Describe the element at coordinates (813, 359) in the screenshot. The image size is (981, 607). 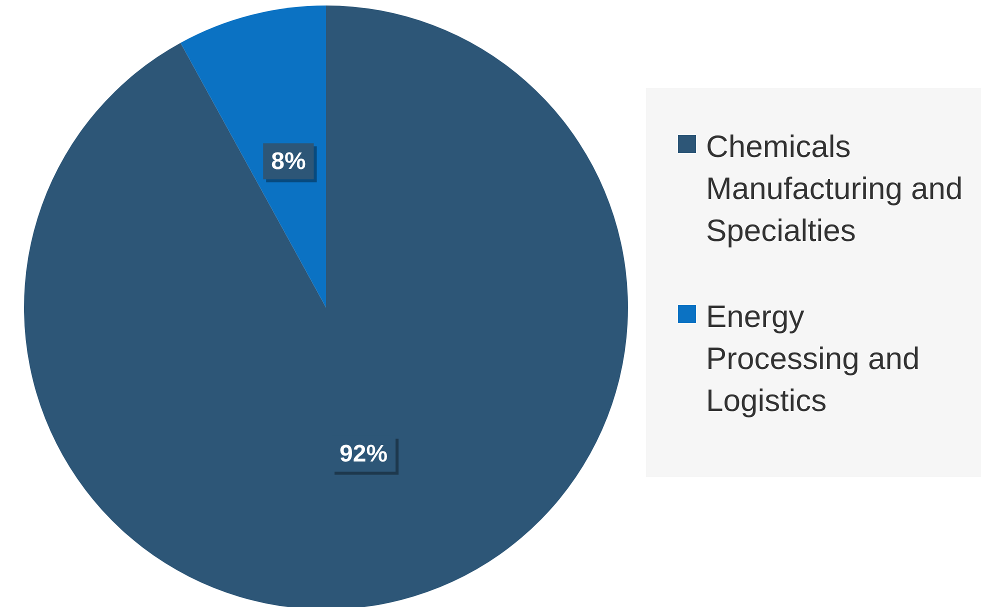
I see `legend-label: Energy Processing and Logistics` at that location.